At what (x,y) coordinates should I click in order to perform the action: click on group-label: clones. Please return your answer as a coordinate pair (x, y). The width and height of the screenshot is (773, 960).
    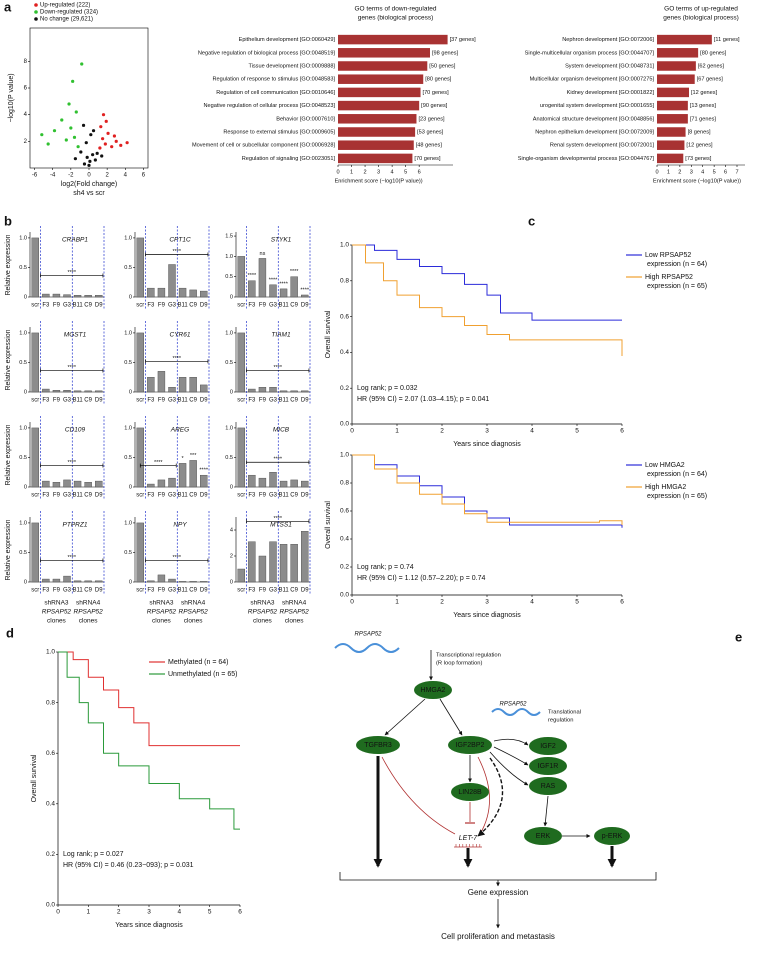
    Looking at the image, I should click on (162, 621).